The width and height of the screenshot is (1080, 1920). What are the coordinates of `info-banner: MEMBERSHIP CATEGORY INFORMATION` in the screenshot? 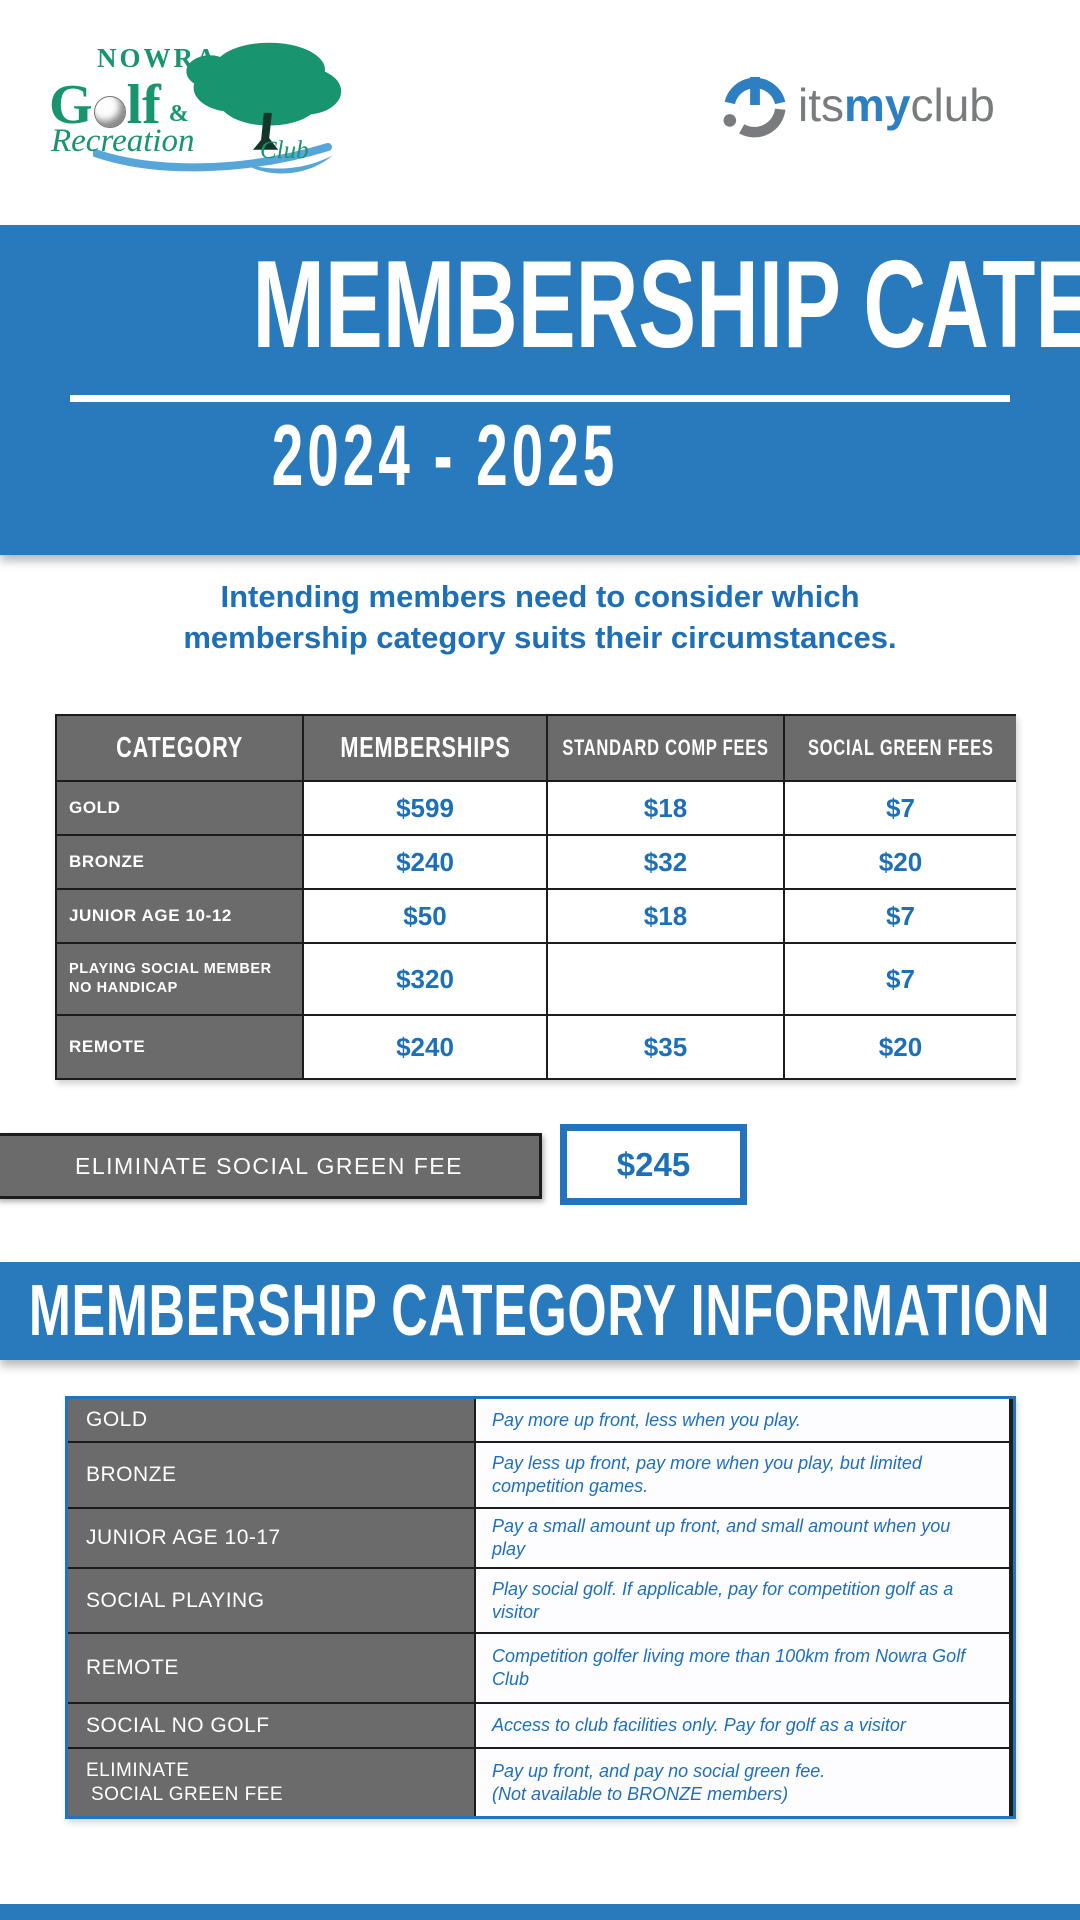 It's located at (540, 1311).